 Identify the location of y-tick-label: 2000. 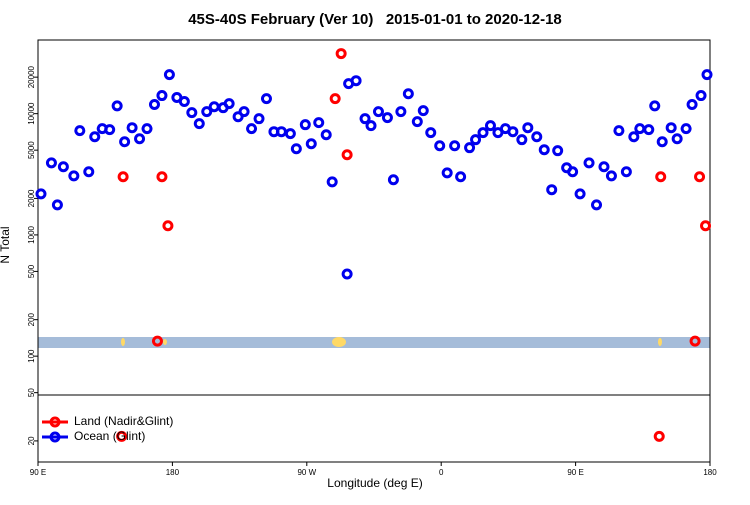
(31, 198).